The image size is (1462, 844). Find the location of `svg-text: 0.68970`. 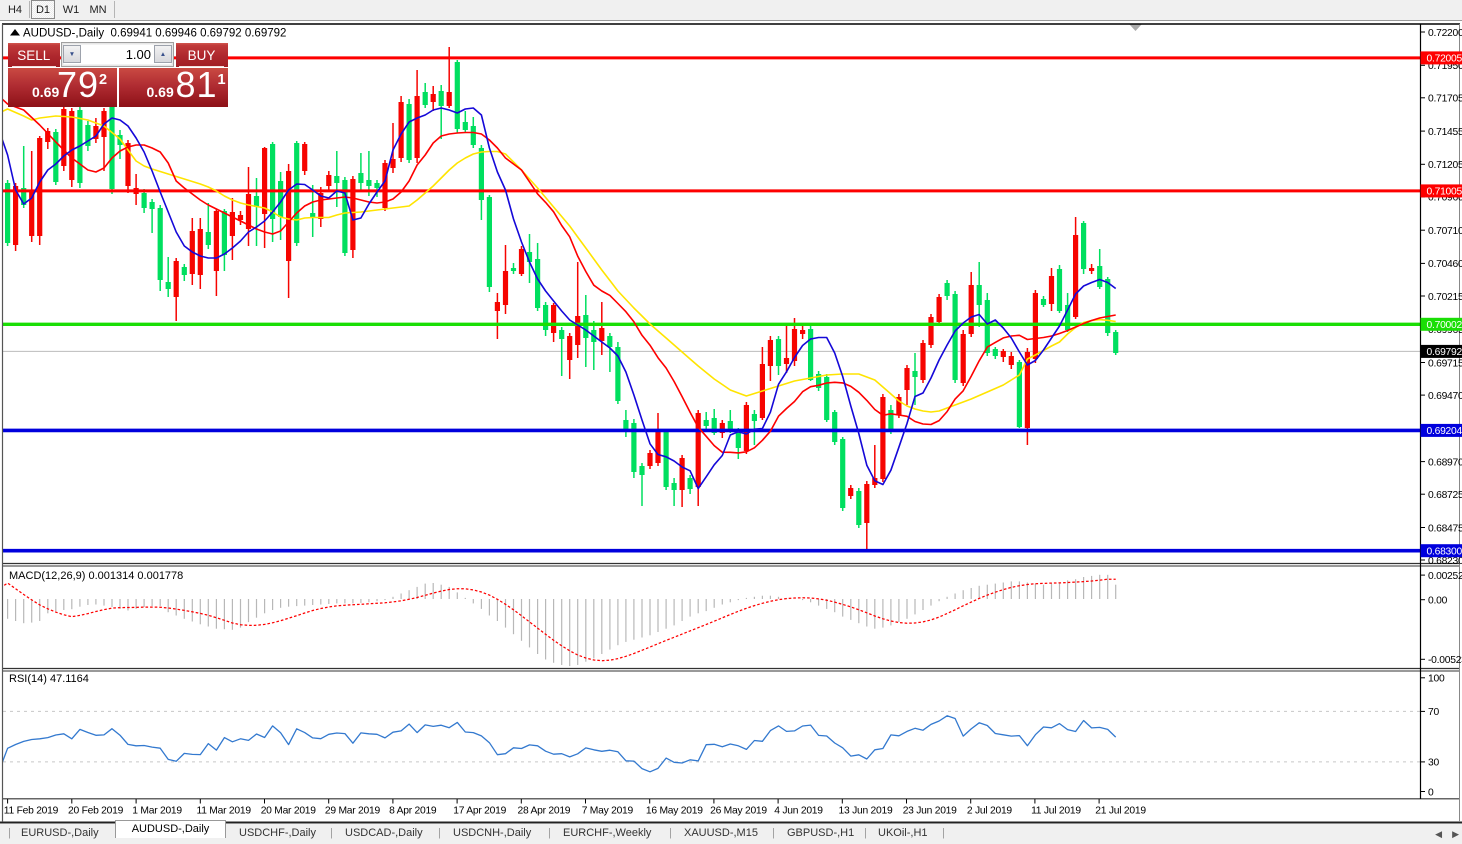

svg-text: 0.68970 is located at coordinates (1445, 462).